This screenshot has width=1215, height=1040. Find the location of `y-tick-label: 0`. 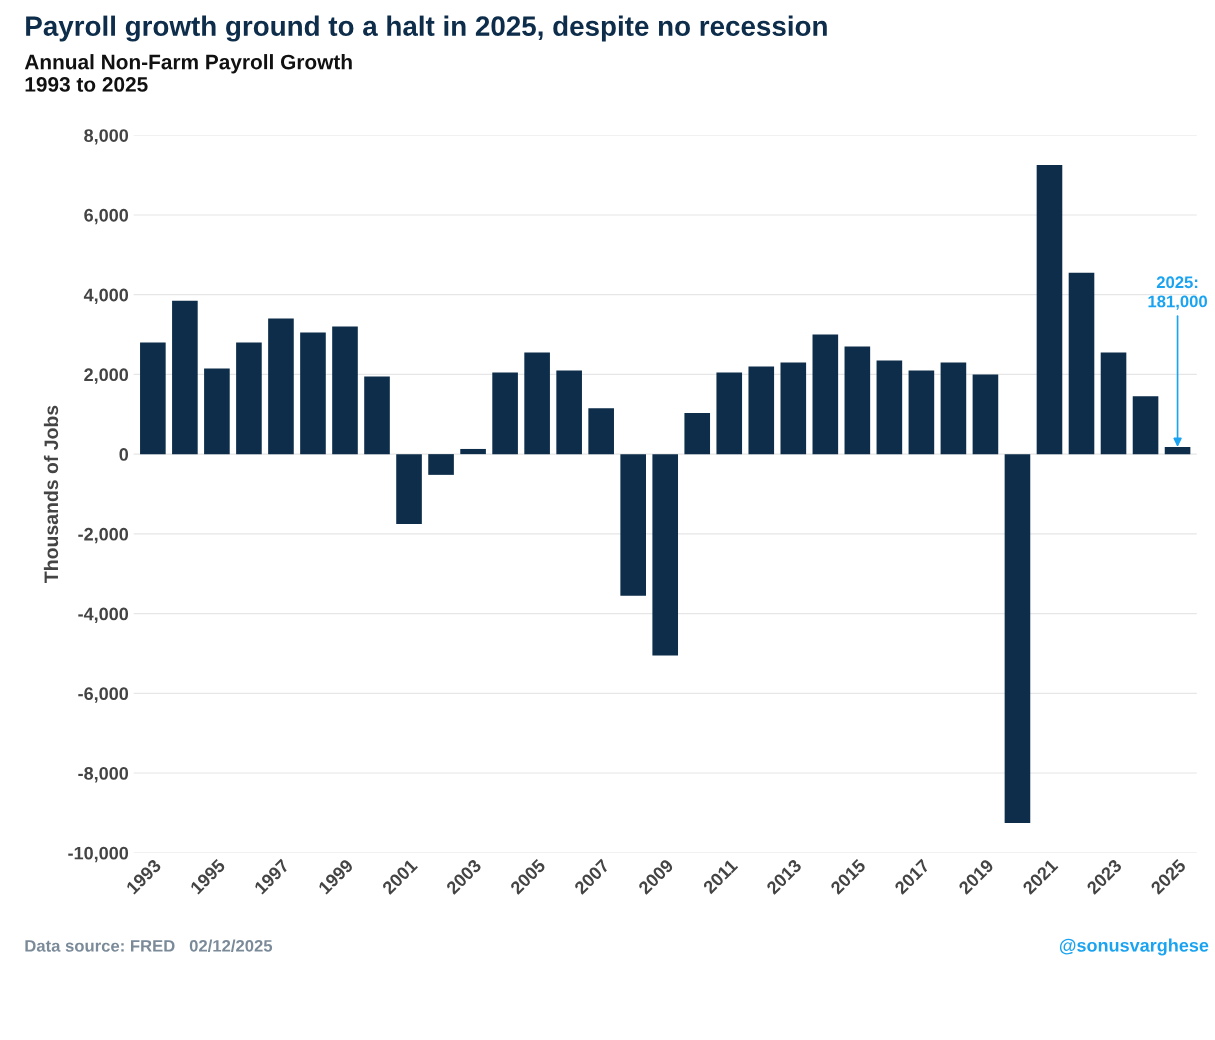

y-tick-label: 0 is located at coordinates (124, 454).